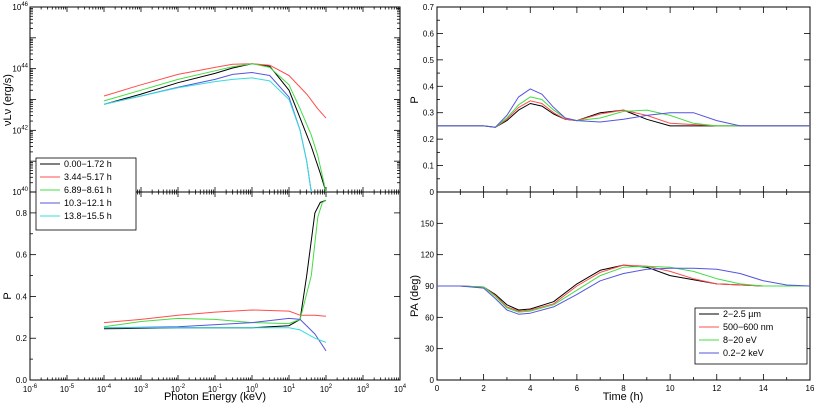 The width and height of the screenshot is (817, 405). I want to click on x-tick-label: 12, so click(716, 388).